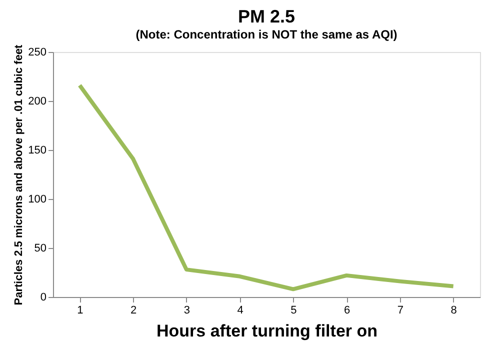 The height and width of the screenshot is (349, 500). Describe the element at coordinates (400, 310) in the screenshot. I see `x-tick-label: 7` at that location.